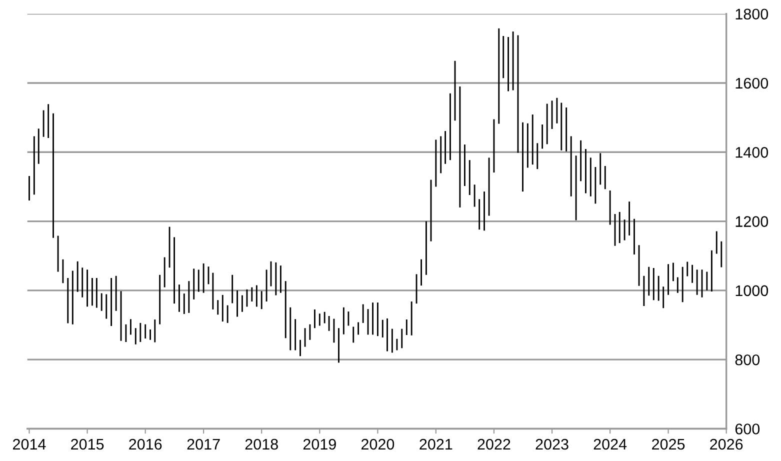  Describe the element at coordinates (87, 444) in the screenshot. I see `x-tick-label: 2015` at that location.